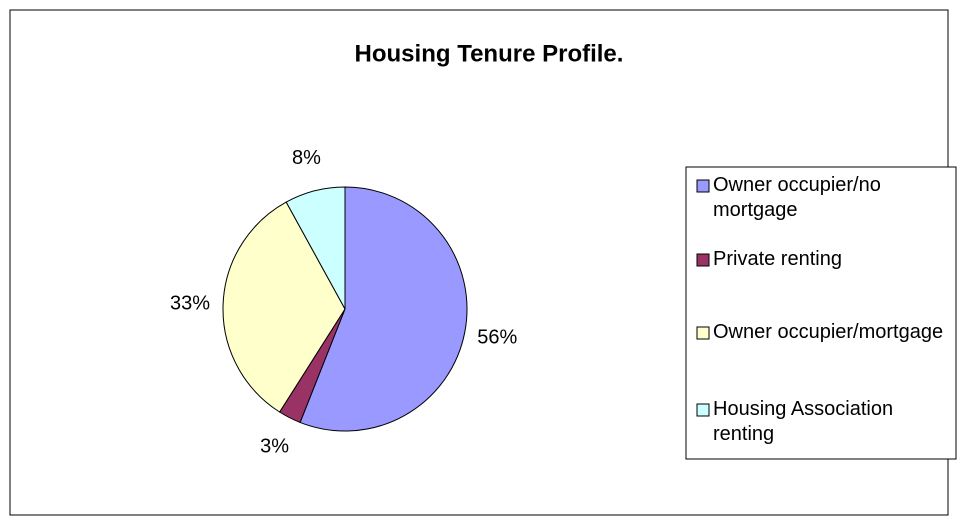 The image size is (958, 525). Describe the element at coordinates (306, 158) in the screenshot. I see `data-label: 8%` at that location.